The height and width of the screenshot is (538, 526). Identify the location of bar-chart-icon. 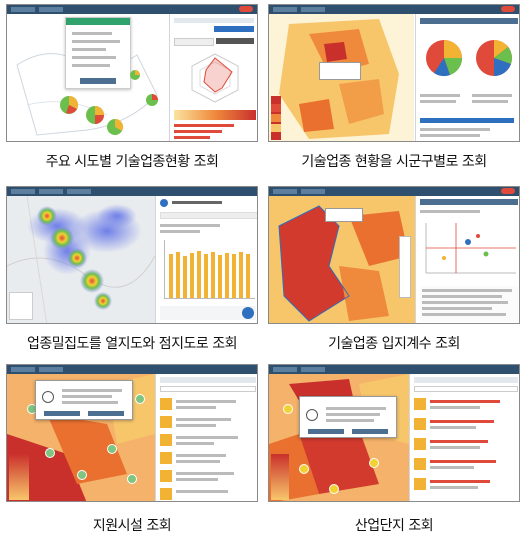
(209, 269).